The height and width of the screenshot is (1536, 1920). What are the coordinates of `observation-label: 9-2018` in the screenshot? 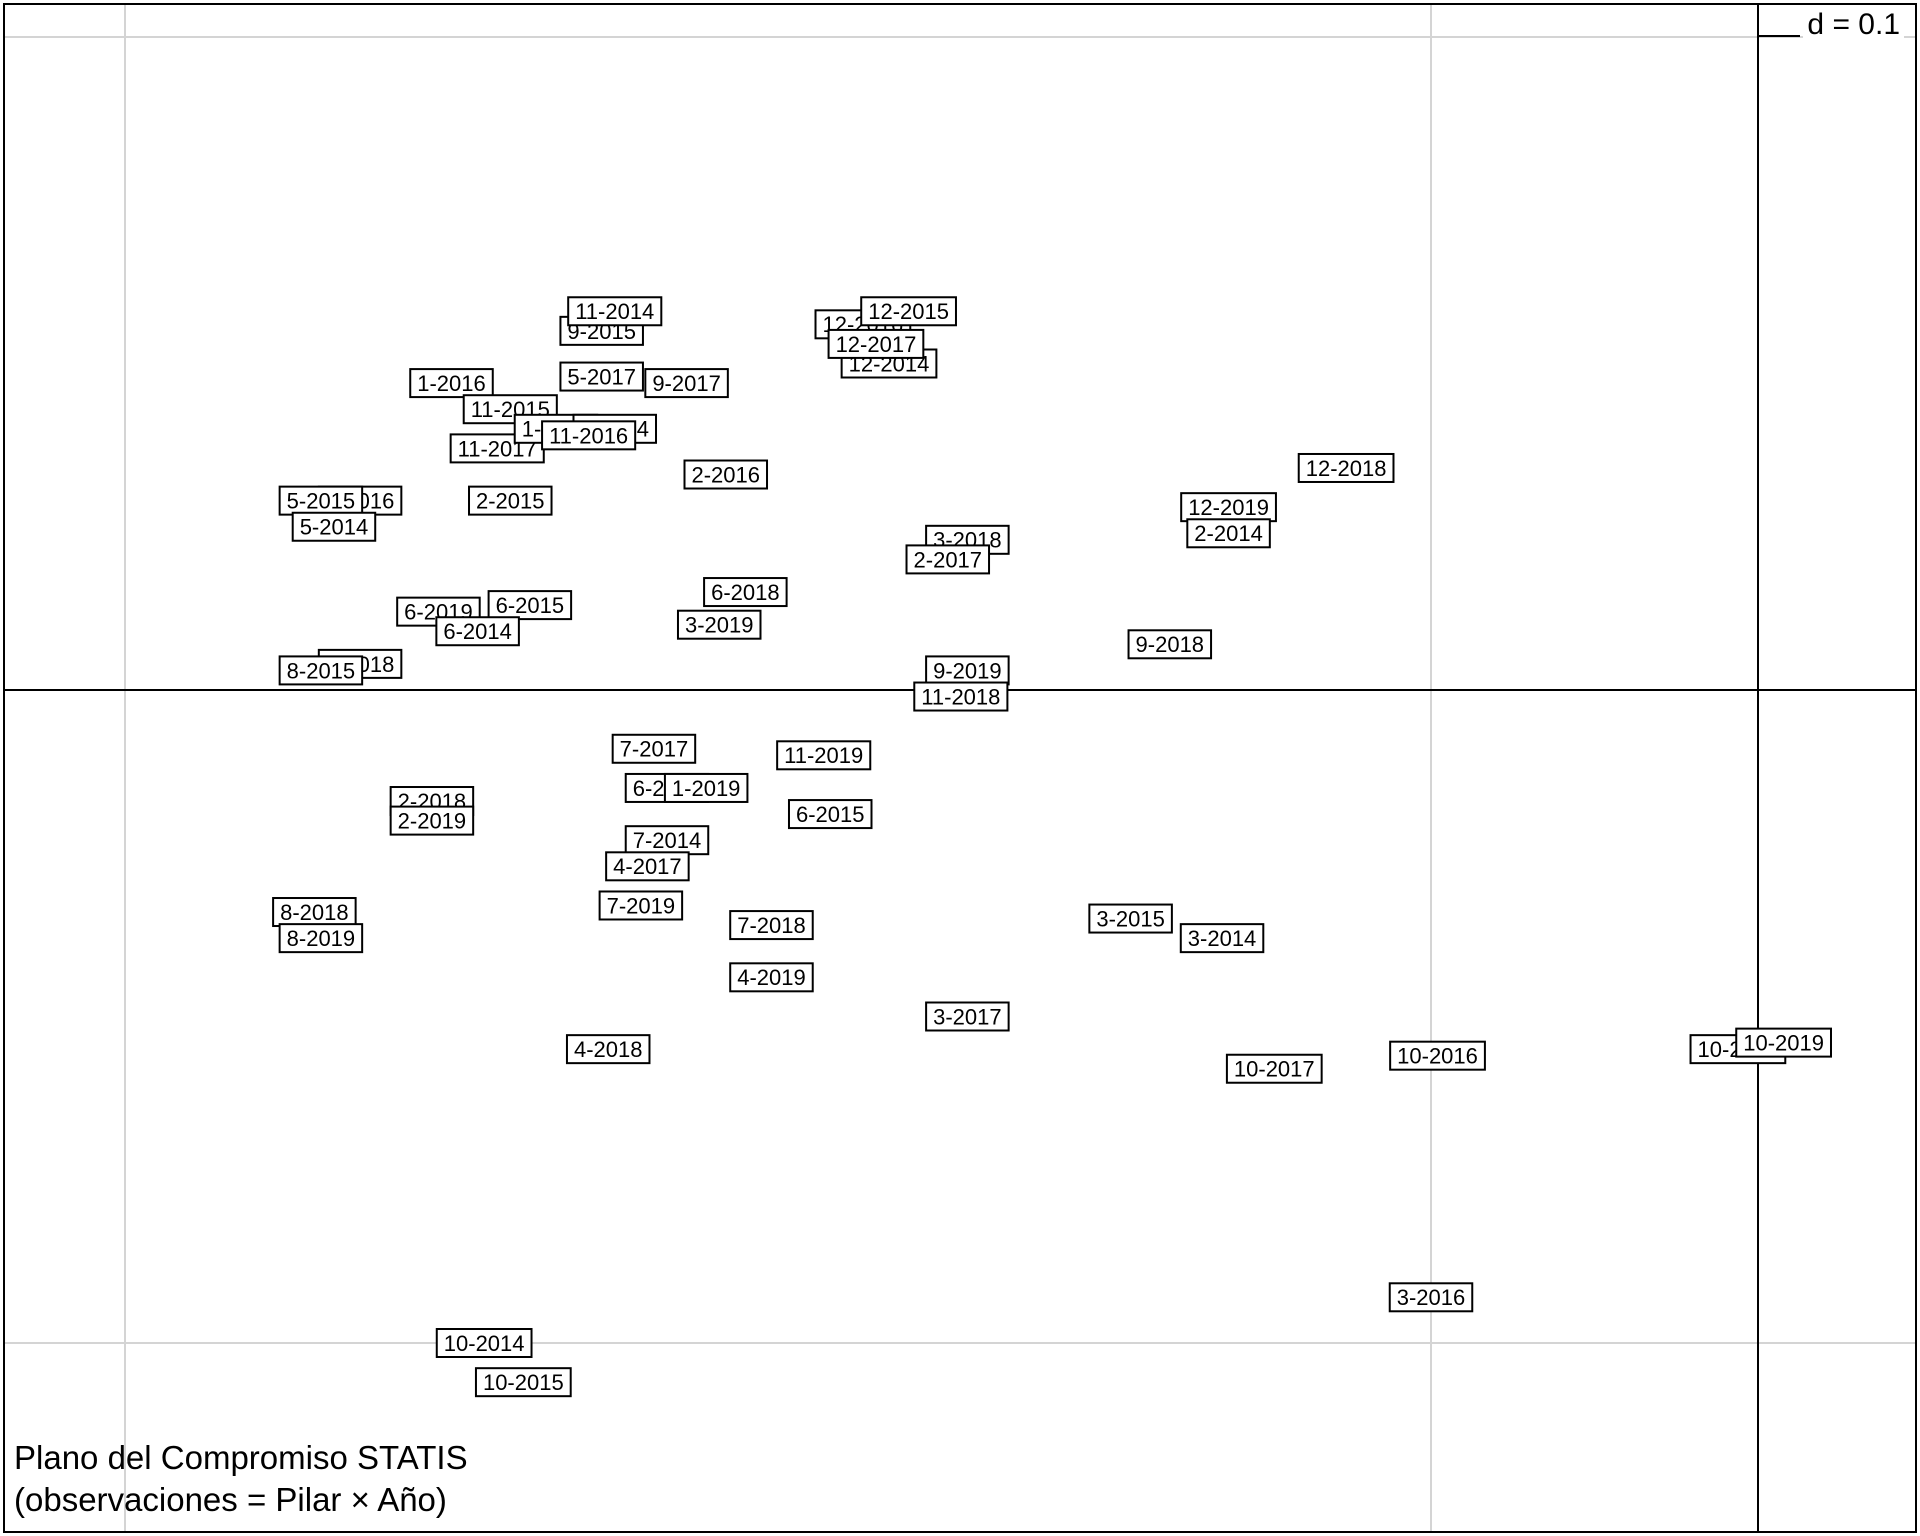 It's located at (1170, 644).